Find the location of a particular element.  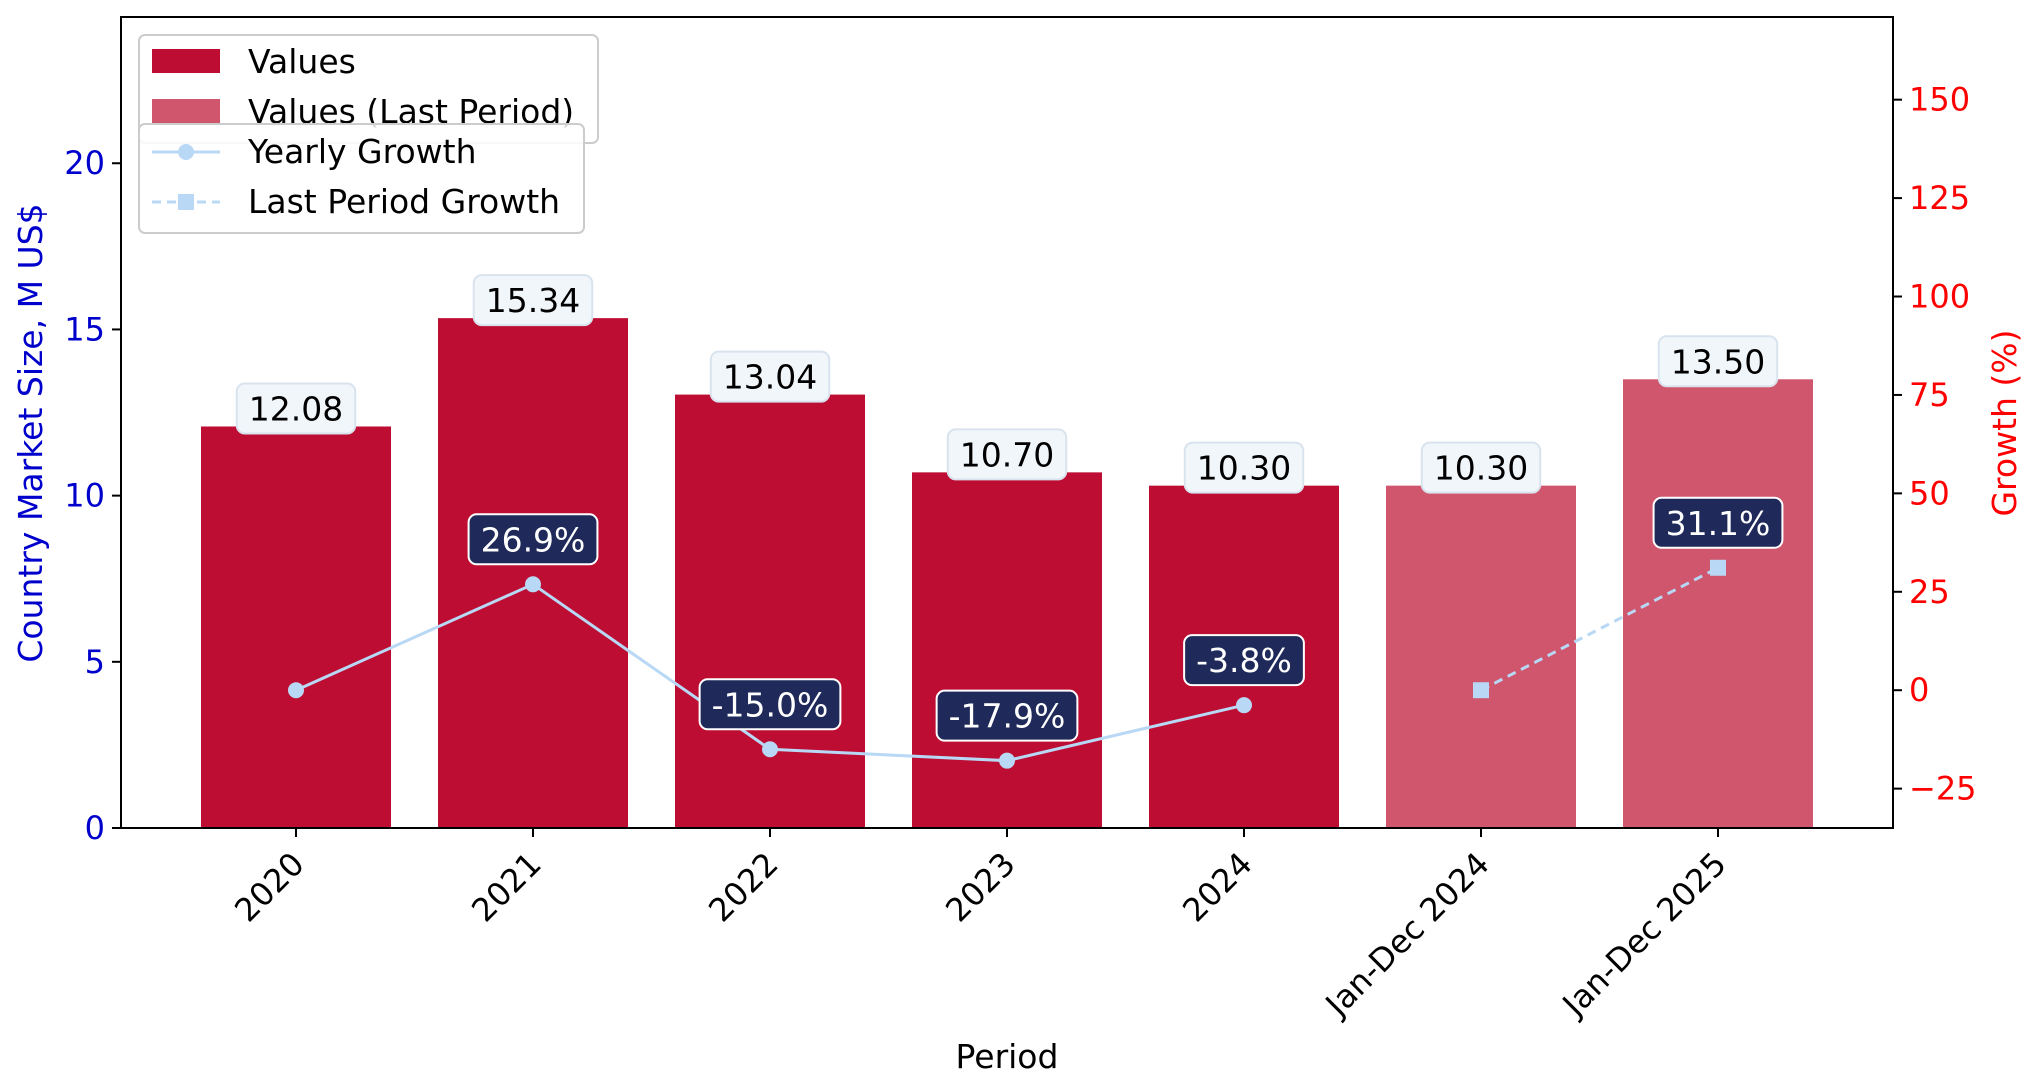

growth-label-2023-box is located at coordinates (1007, 715).